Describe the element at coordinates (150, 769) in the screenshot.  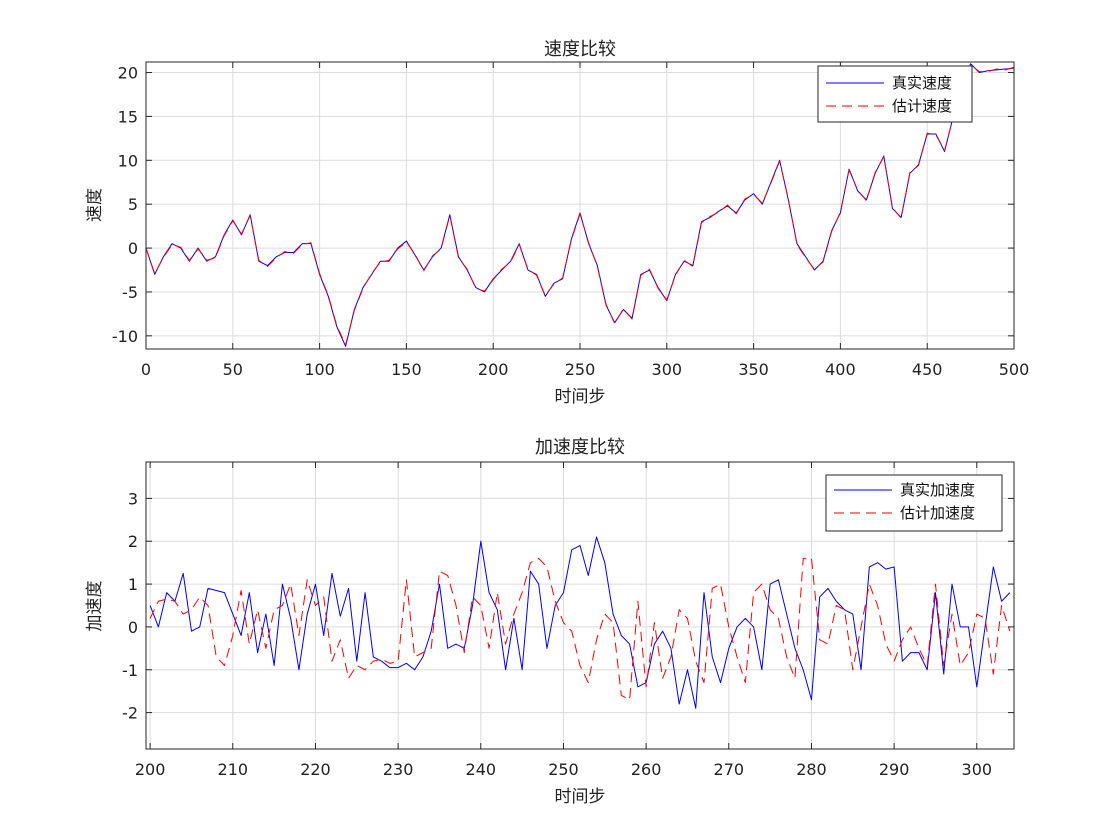
I see `acceleration-x-tick-label: 200` at that location.